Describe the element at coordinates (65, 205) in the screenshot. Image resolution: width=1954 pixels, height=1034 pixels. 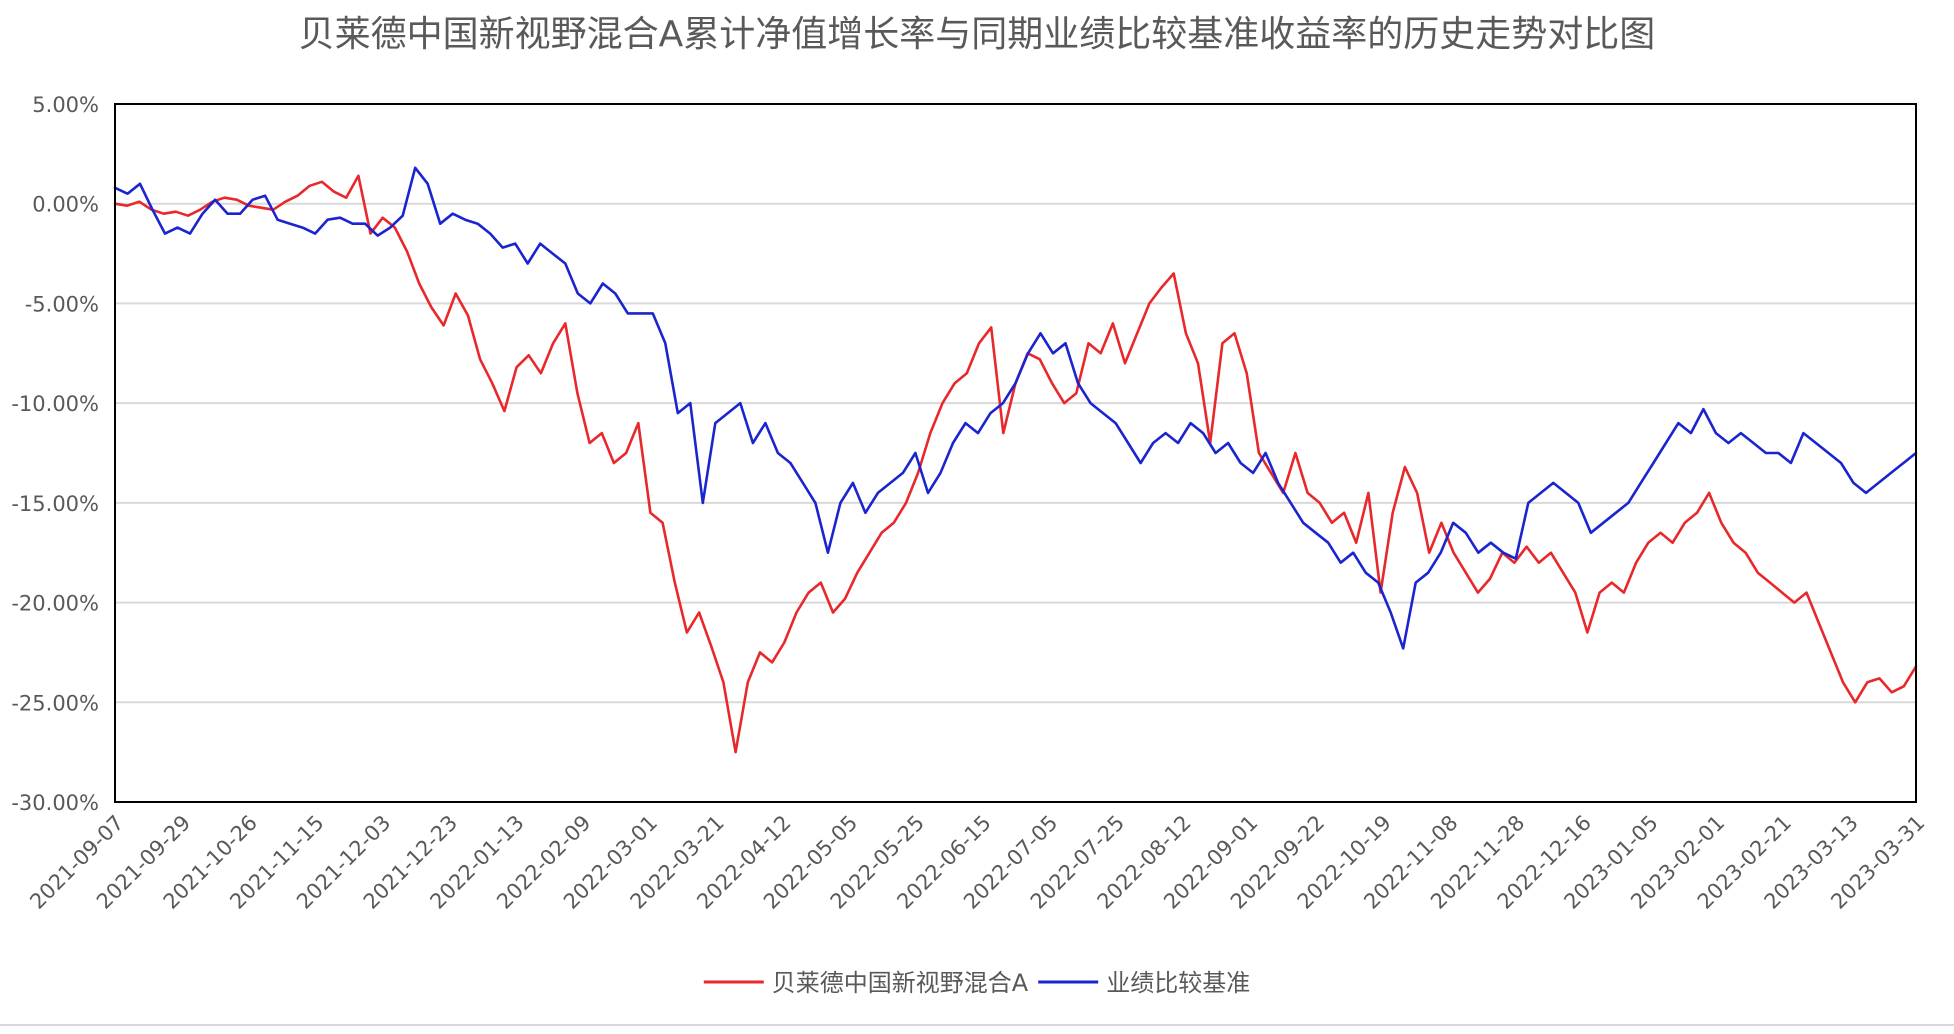
I see `y-tick-label: 0.00%` at that location.